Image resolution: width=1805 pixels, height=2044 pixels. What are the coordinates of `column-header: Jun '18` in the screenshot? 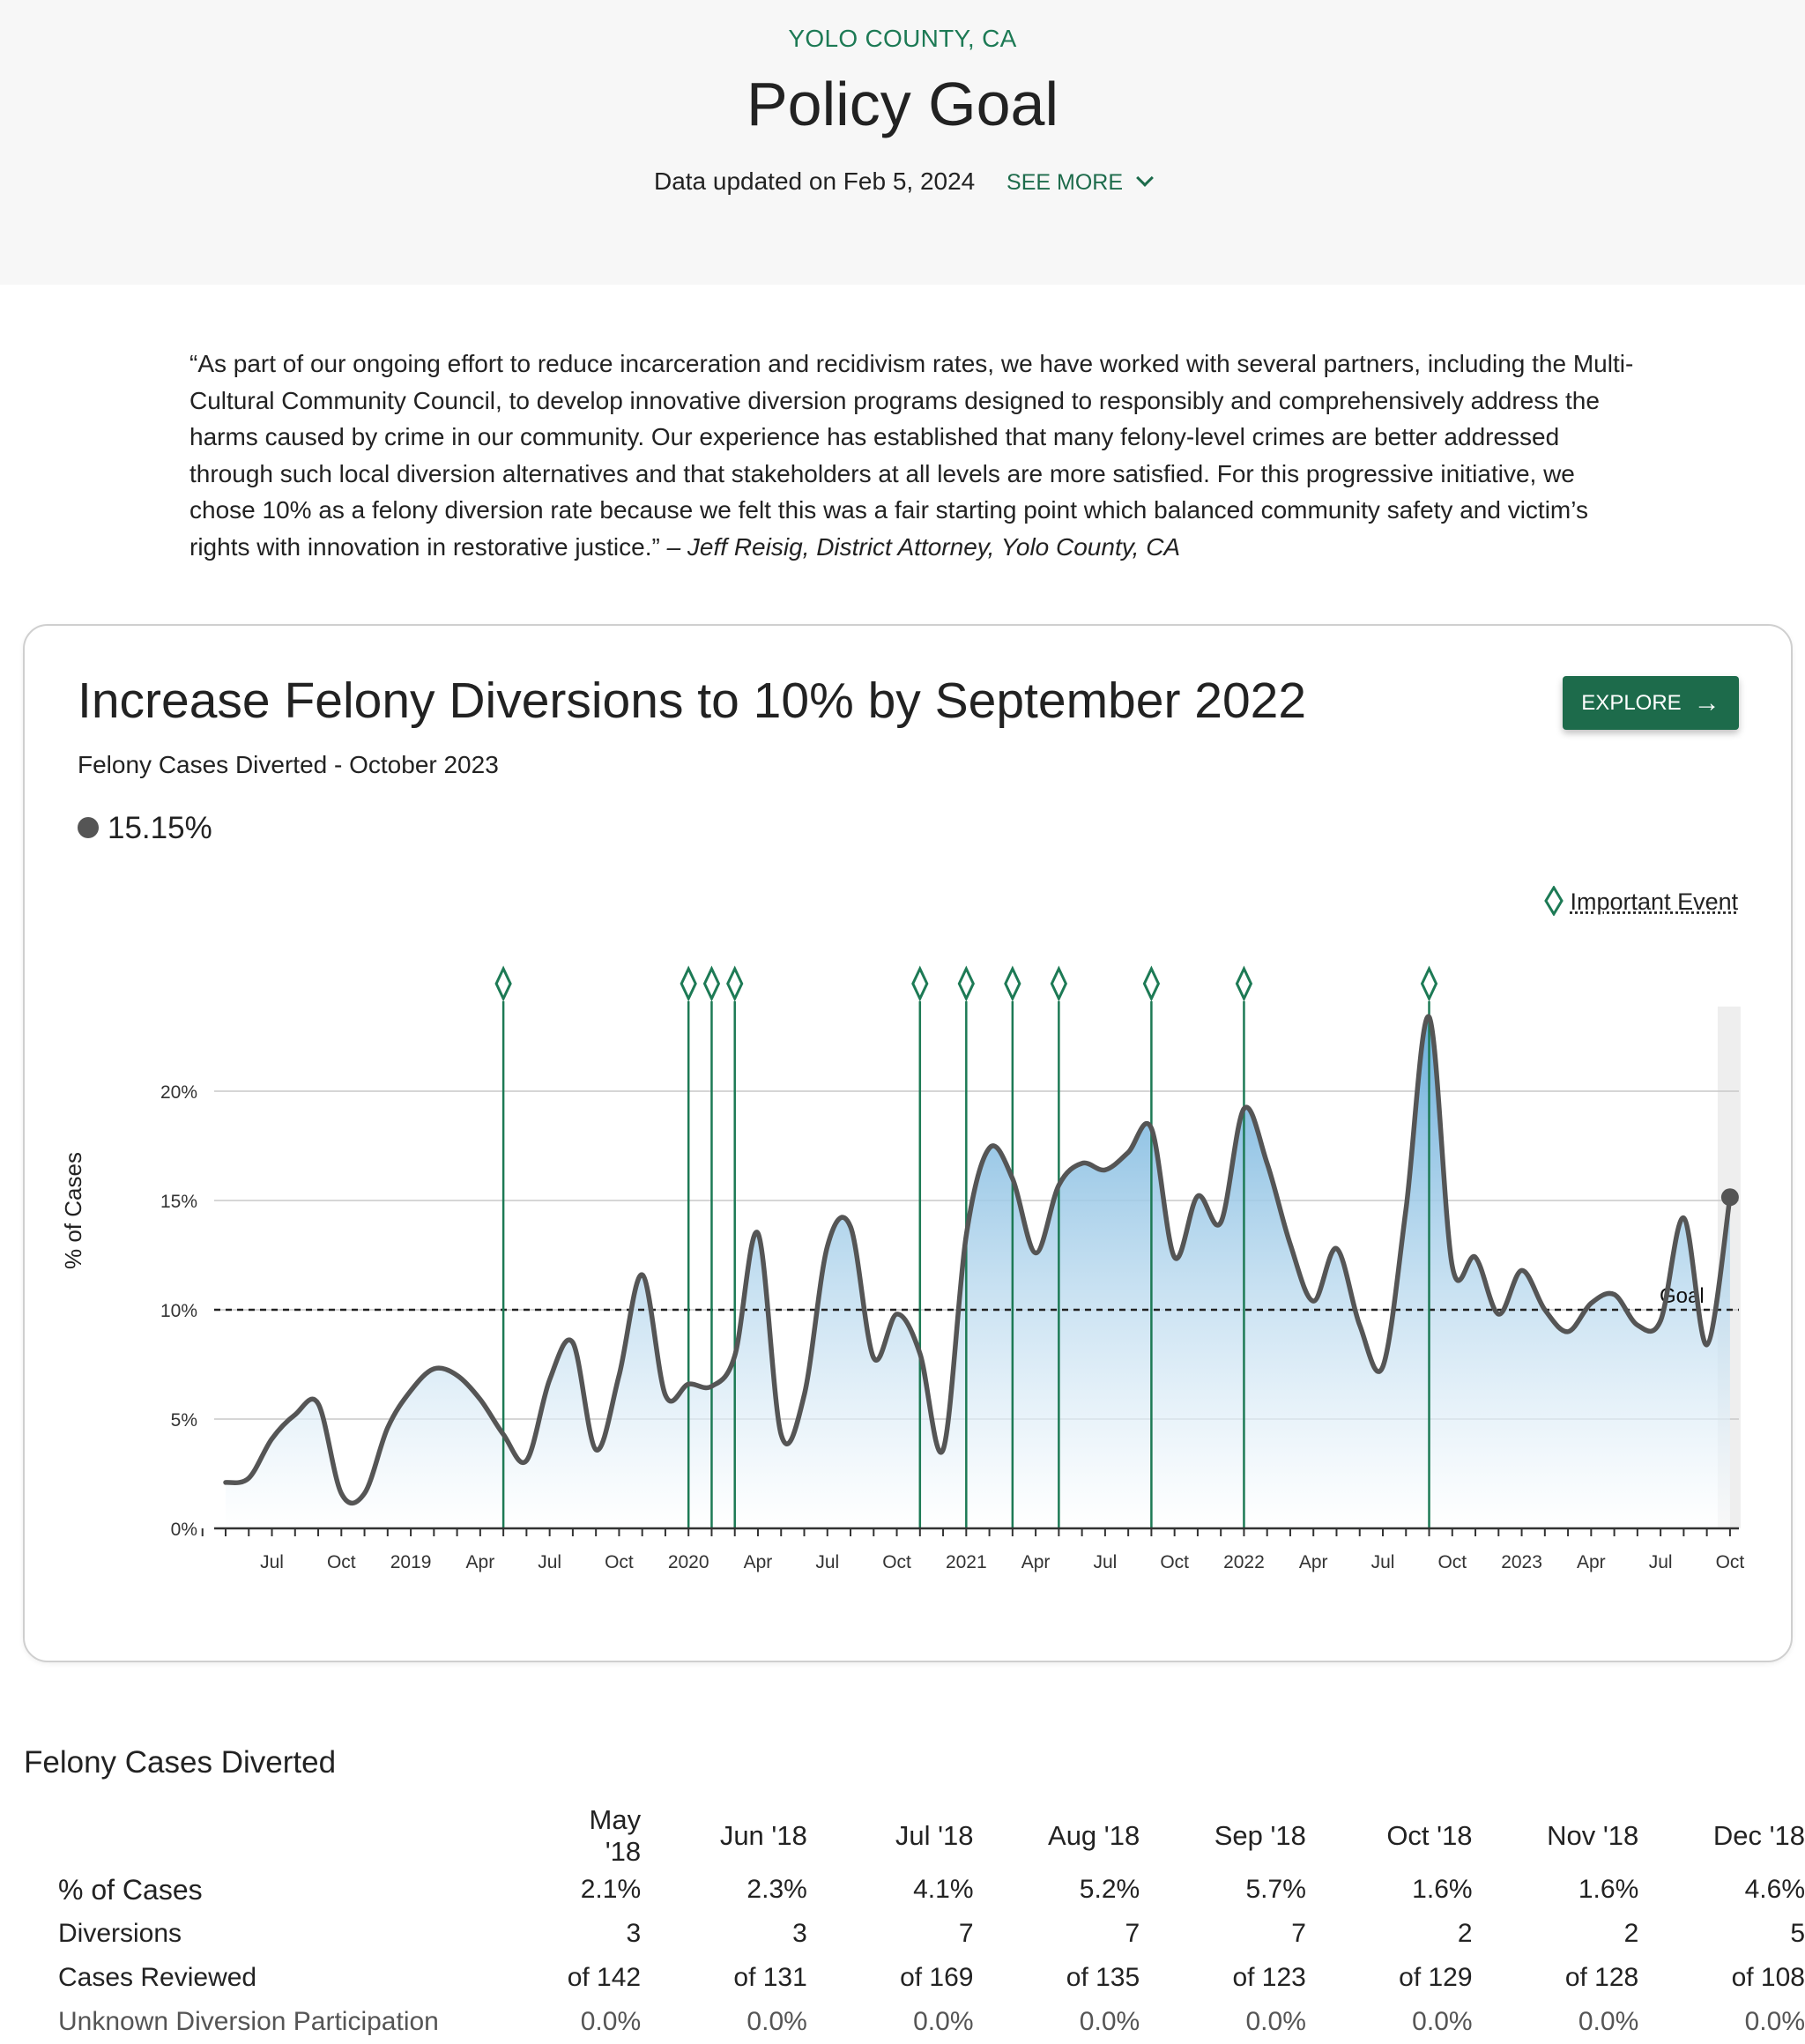 It's located at (763, 1835).